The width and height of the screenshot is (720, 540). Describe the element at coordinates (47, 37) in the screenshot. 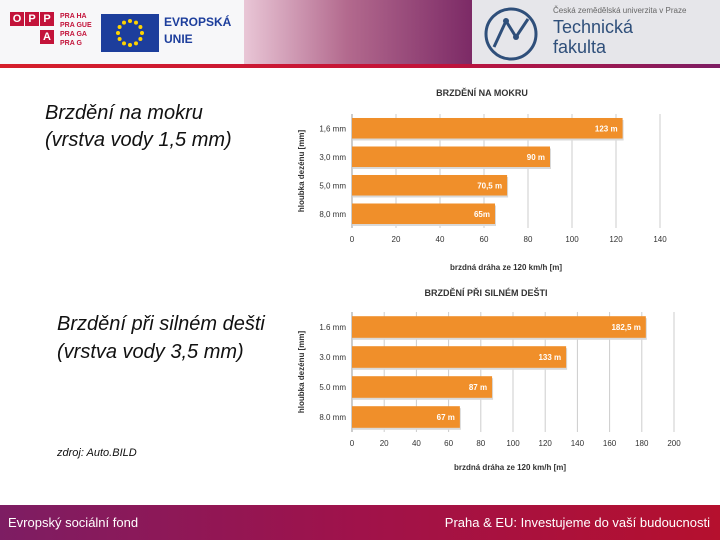

I see `oppa-letter: A` at that location.